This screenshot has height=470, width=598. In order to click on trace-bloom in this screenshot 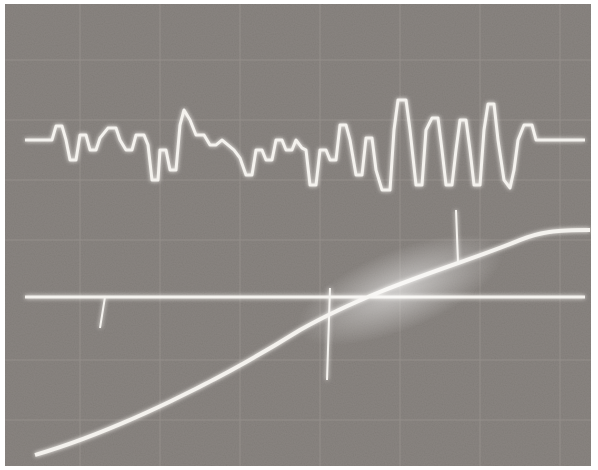, I will do `click(400, 290)`.